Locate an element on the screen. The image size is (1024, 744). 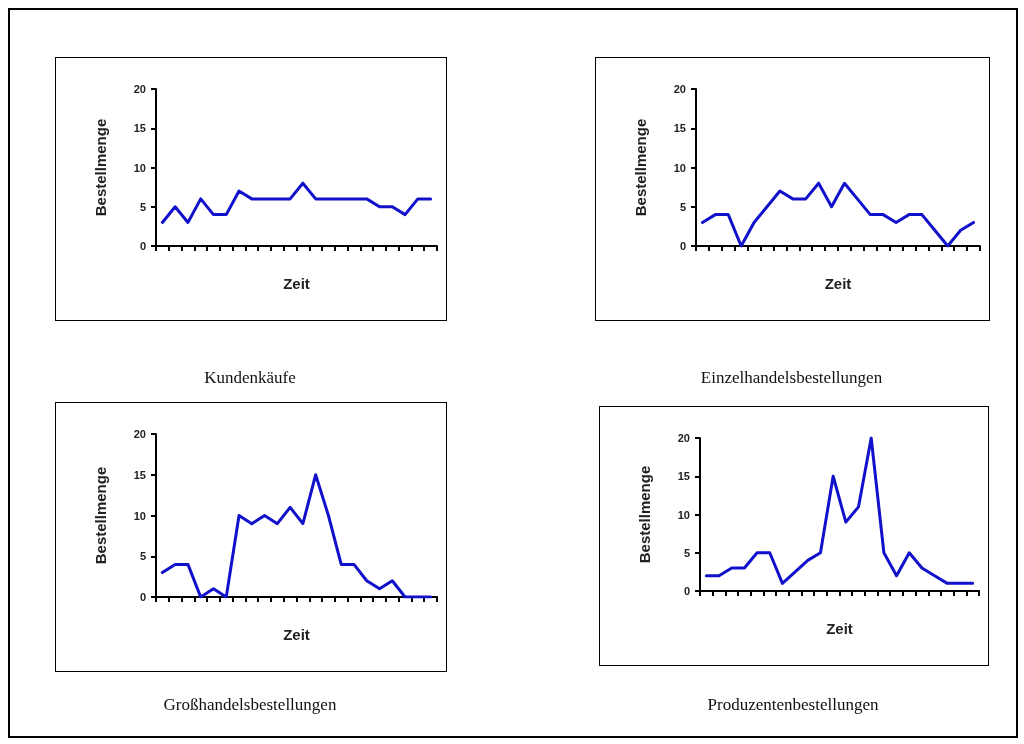
text: Kundenkäufe is located at coordinates (250, 378).